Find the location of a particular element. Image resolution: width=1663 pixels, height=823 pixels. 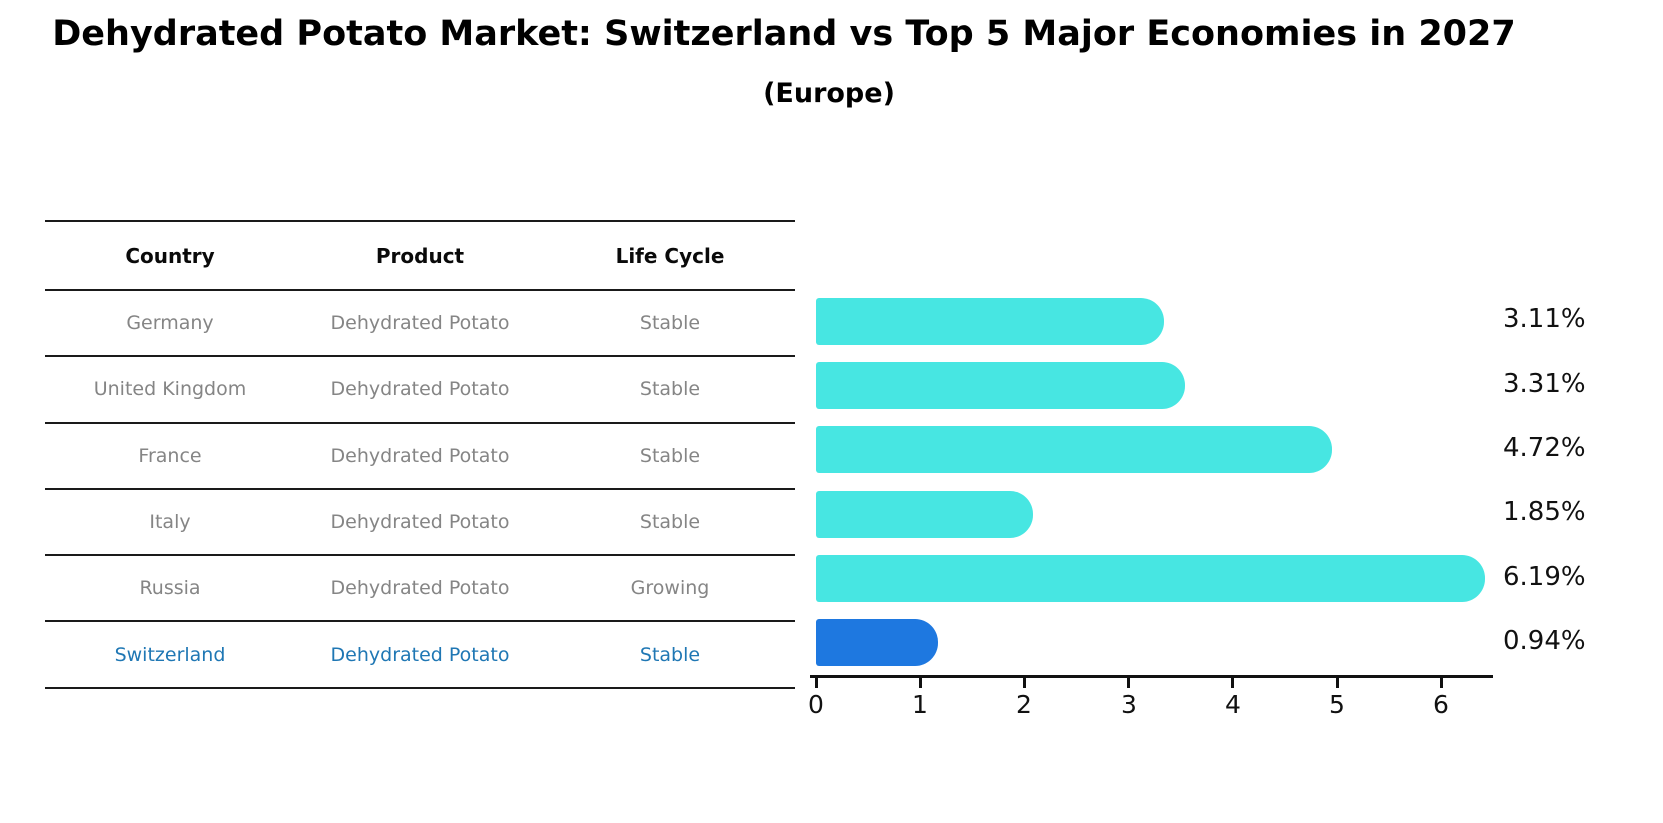

col-header-product: Product is located at coordinates (420, 256).